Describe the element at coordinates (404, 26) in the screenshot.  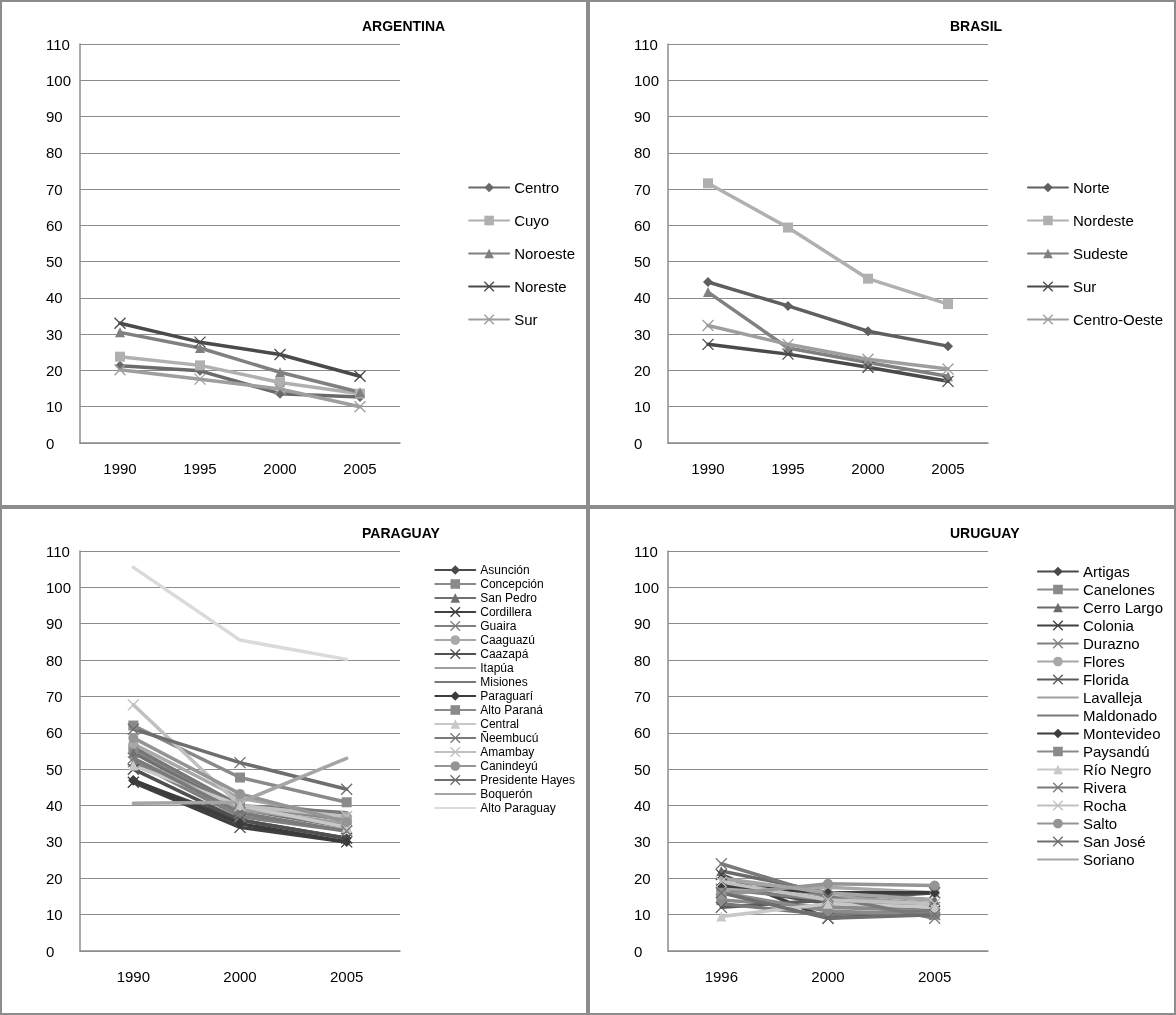
I see `chart-title: ARGENTINA` at that location.